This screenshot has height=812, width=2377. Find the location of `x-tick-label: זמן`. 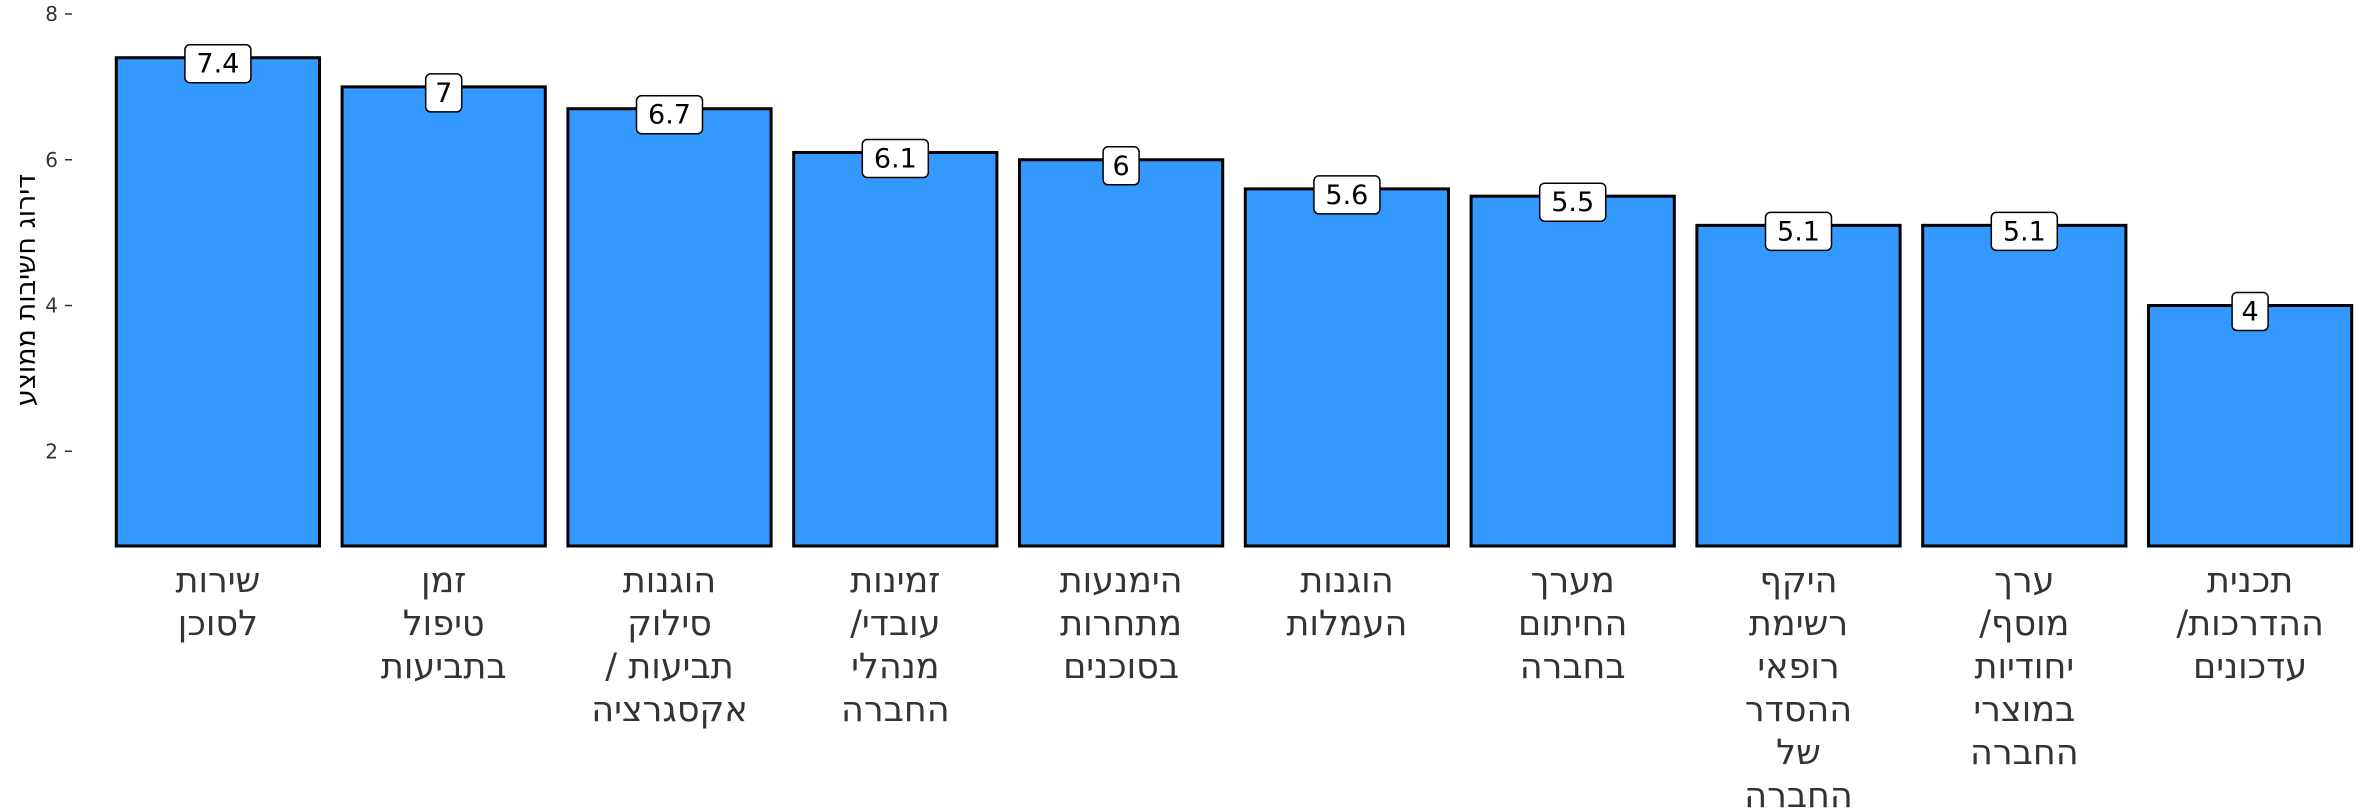

x-tick-label: זמן is located at coordinates (443, 581).